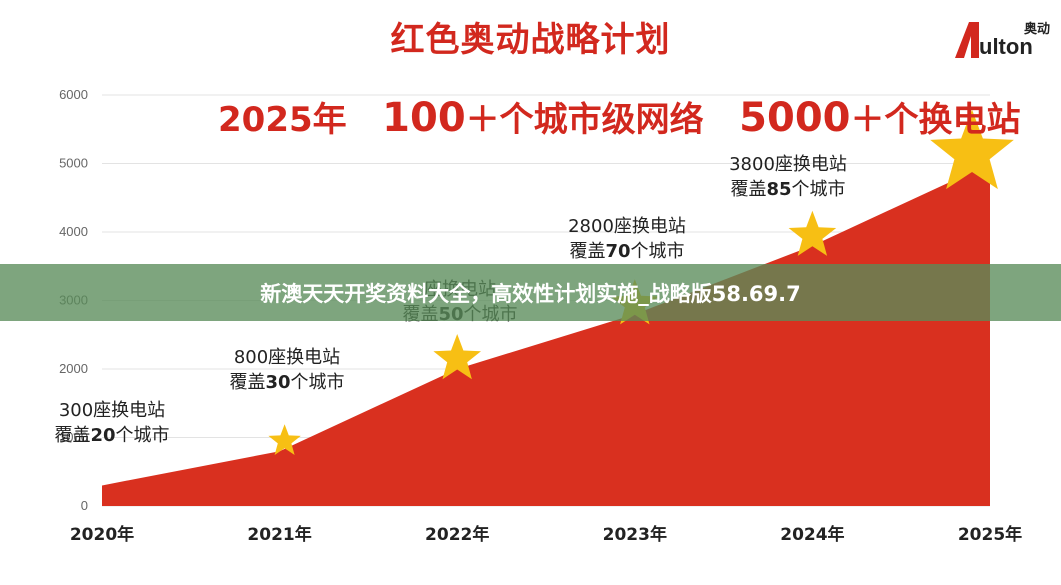  I want to click on subtitle-stations-label: ＋个换电站, so click(935, 120).